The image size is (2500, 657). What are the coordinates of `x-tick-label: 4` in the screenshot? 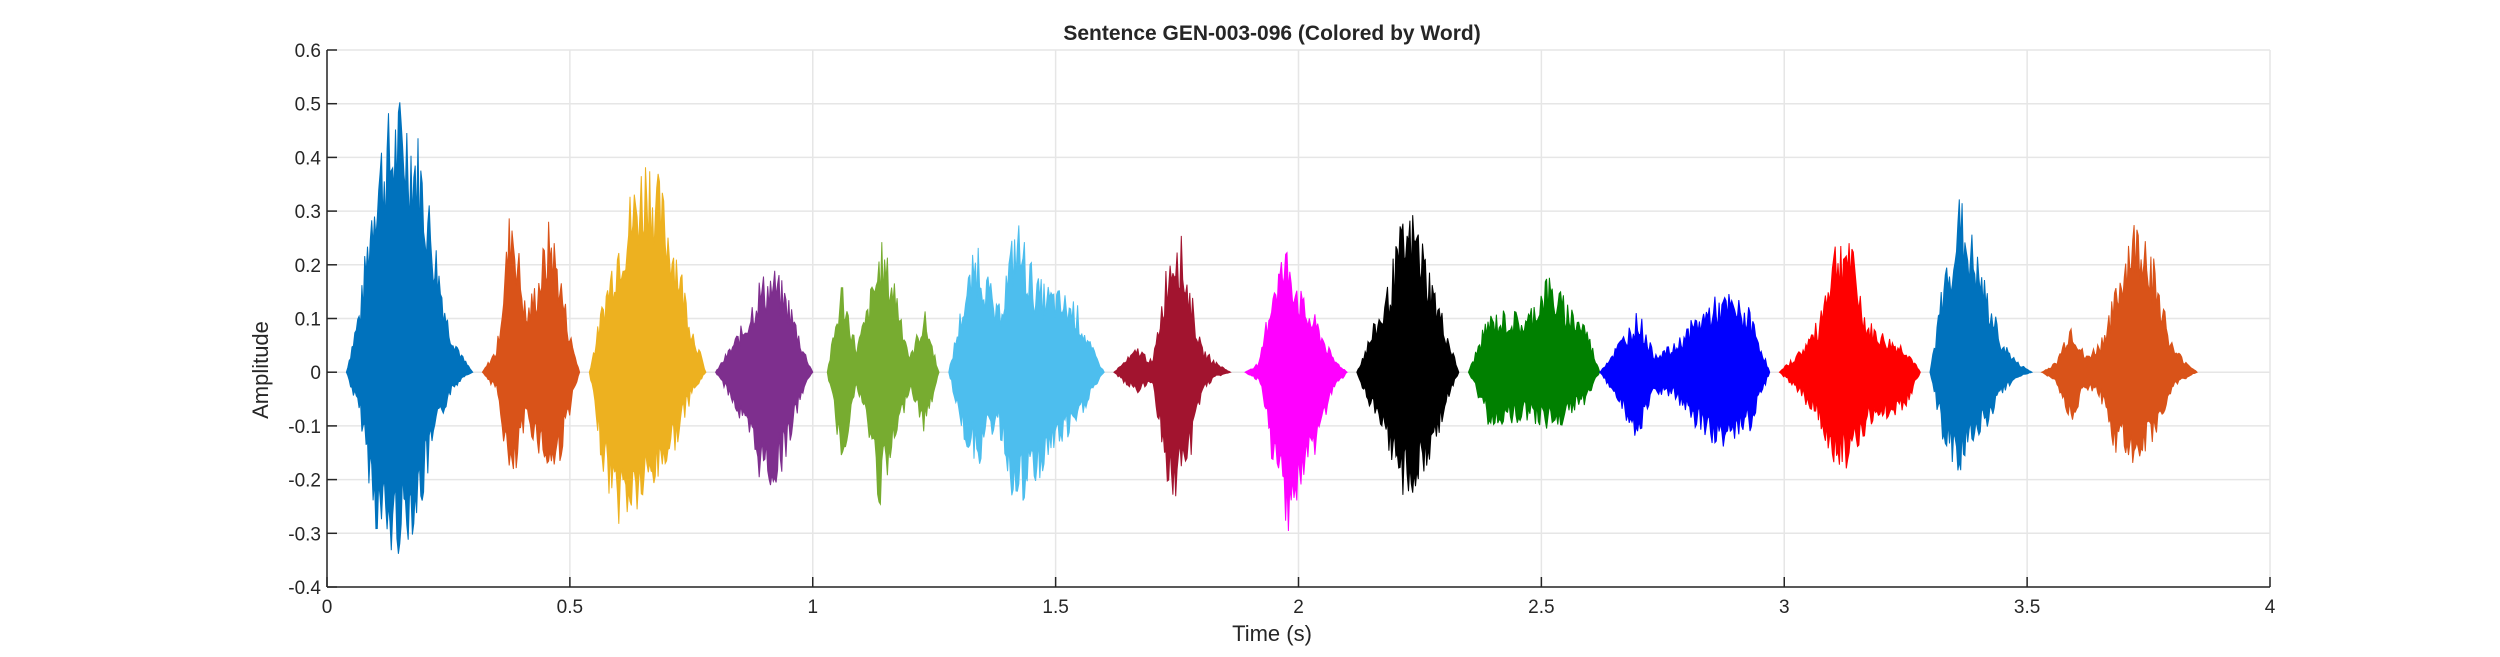 It's located at (2270, 607).